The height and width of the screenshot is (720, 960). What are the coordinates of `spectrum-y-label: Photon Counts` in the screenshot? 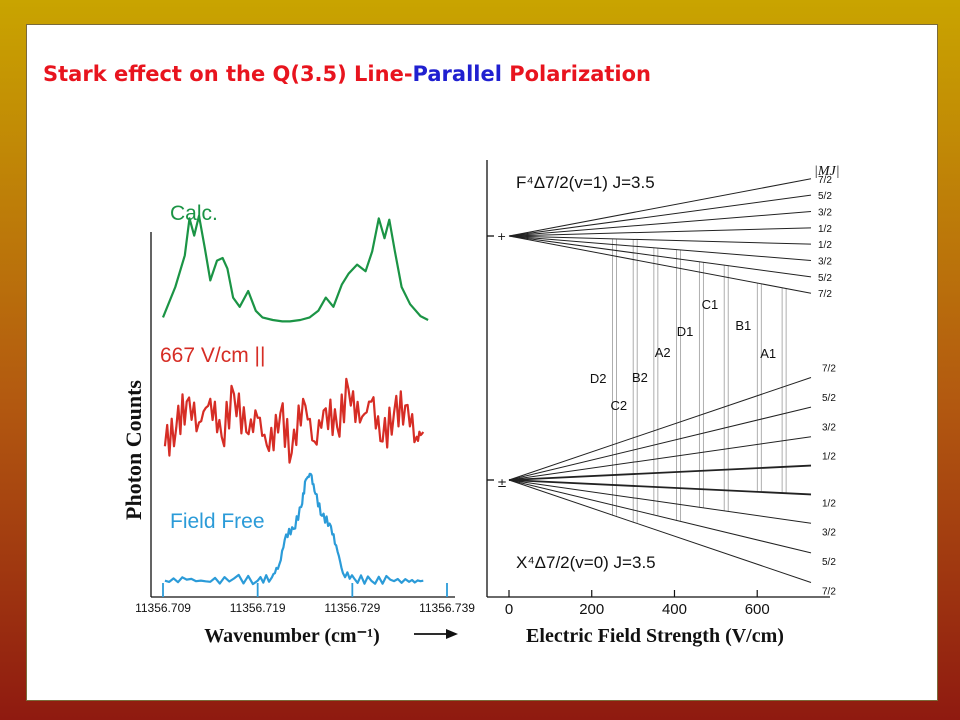 It's located at (133, 450).